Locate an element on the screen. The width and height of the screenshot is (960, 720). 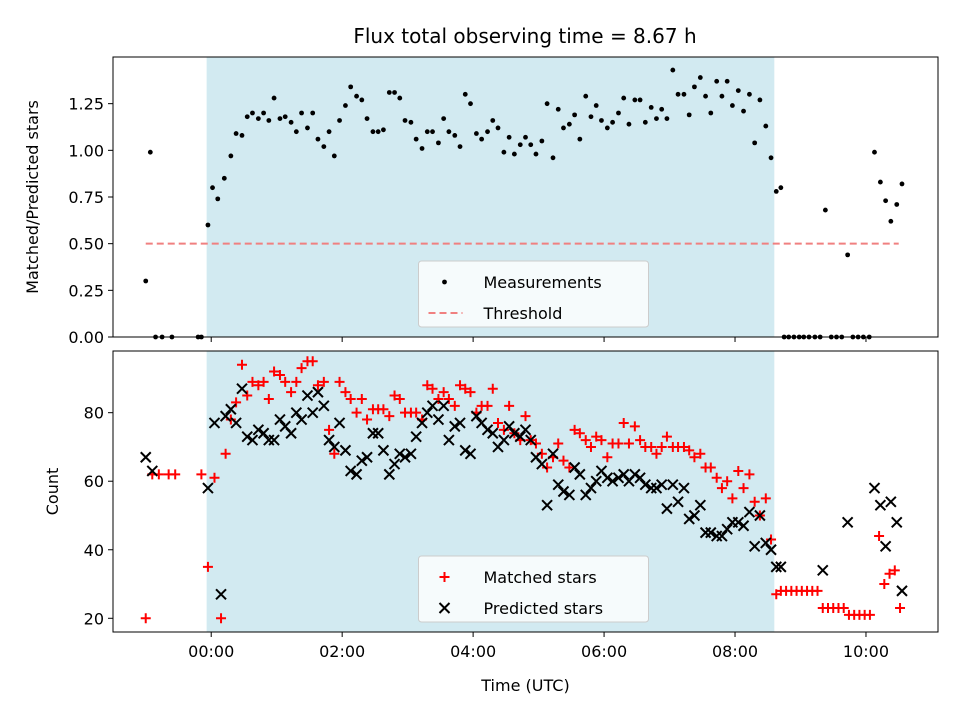
legend-matched-stars-marker is located at coordinates (444, 577).